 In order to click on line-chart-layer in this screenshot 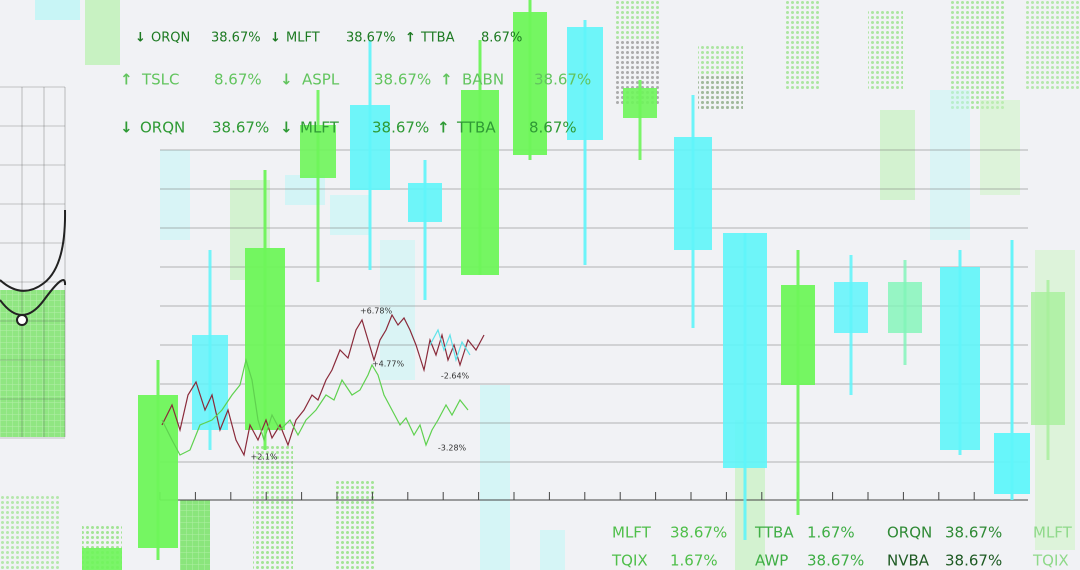, I will do `click(323, 385)`.